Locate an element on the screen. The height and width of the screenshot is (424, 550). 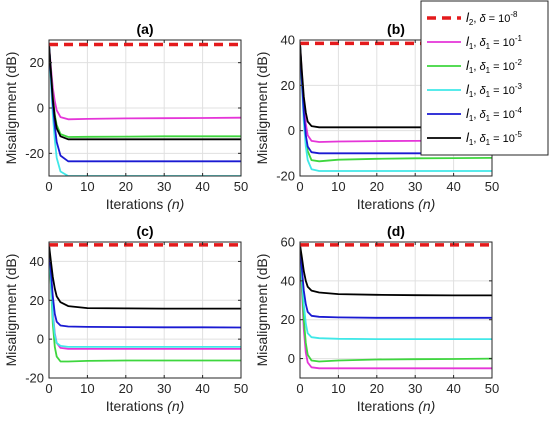
panel-title: (c) is located at coordinates (144, 231).